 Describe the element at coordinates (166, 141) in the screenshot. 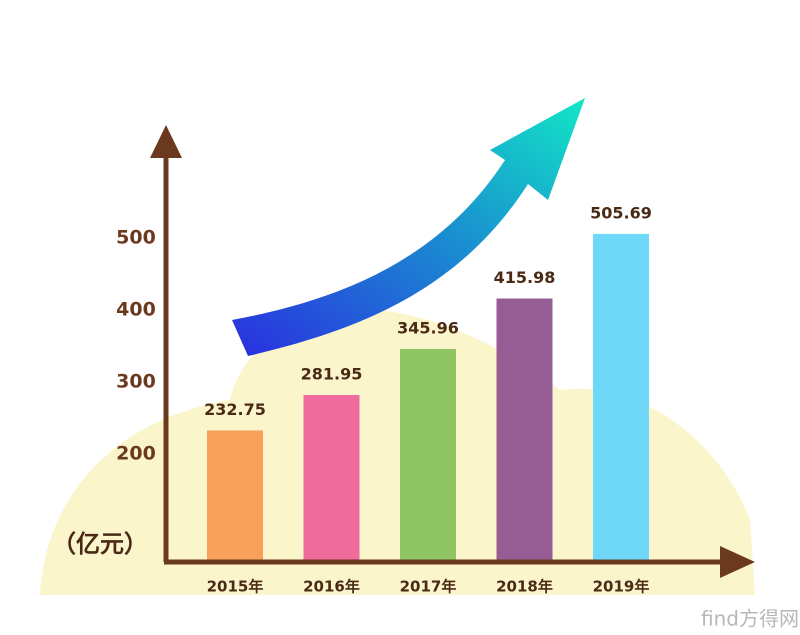

I see `y-axis-arrow` at that location.